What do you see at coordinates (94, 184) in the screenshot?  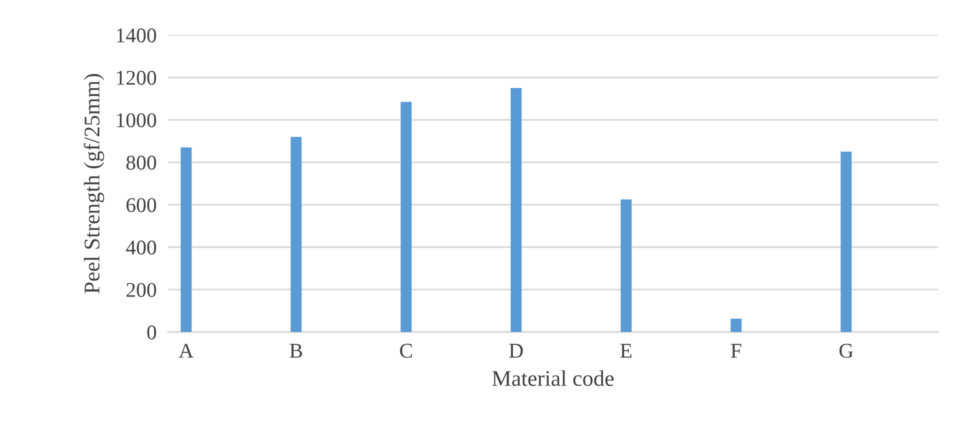 I see `y-axis-title: Peel Strength (gf/25mm)` at bounding box center [94, 184].